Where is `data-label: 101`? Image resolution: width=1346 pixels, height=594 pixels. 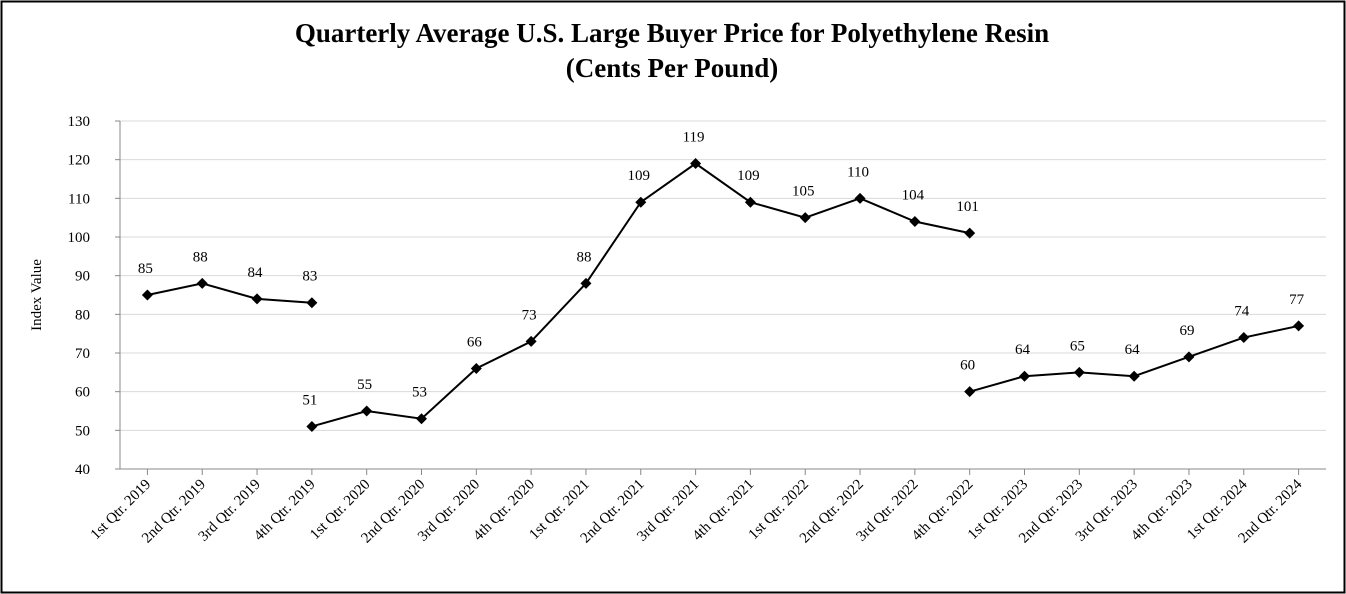
data-label: 101 is located at coordinates (967, 207).